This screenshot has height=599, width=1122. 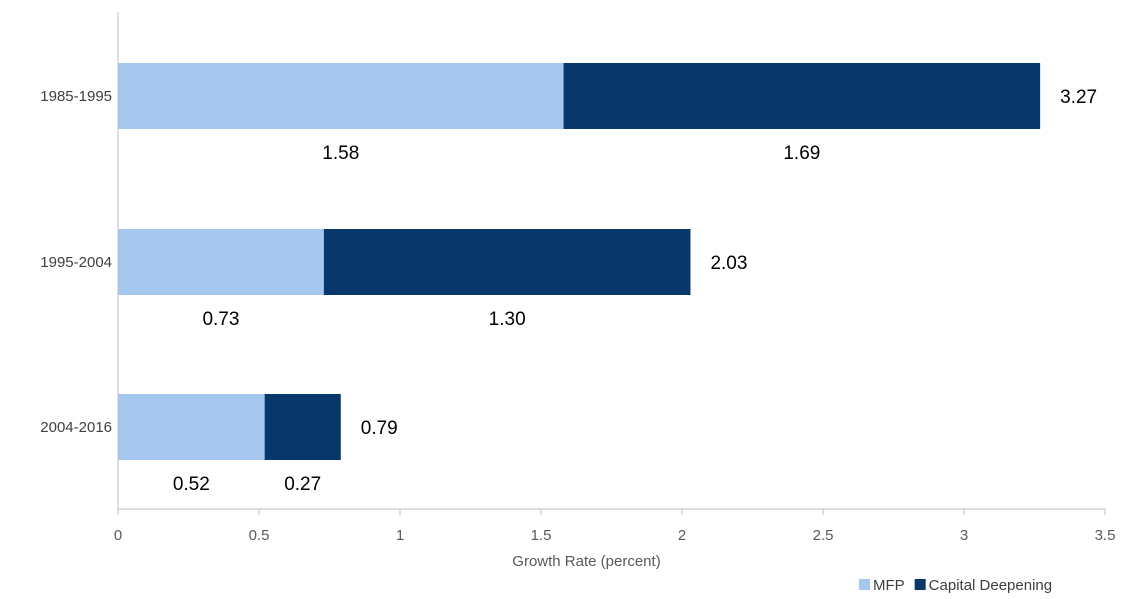 What do you see at coordinates (507, 319) in the screenshot?
I see `segment-value-label: 1.30` at bounding box center [507, 319].